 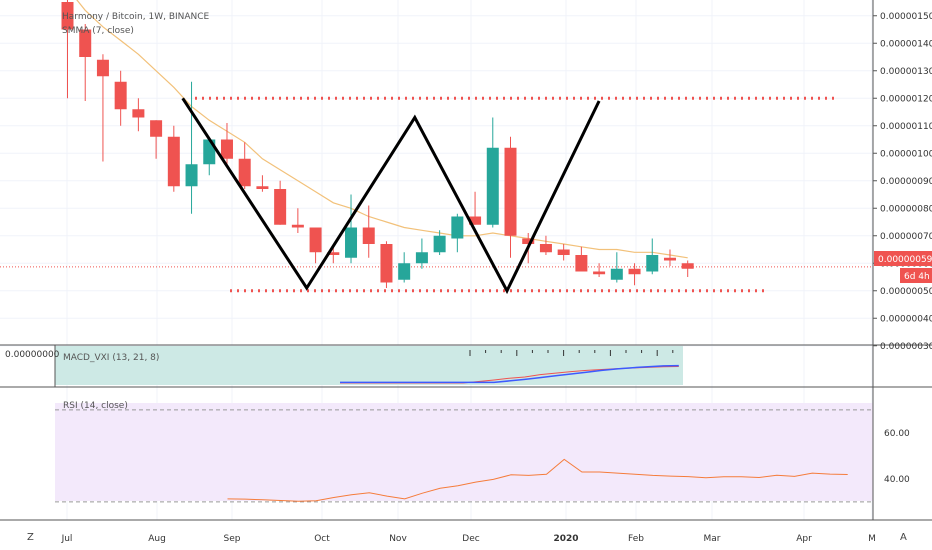 I want to click on price-tag-value: 0.00000059, so click(x=905, y=260).